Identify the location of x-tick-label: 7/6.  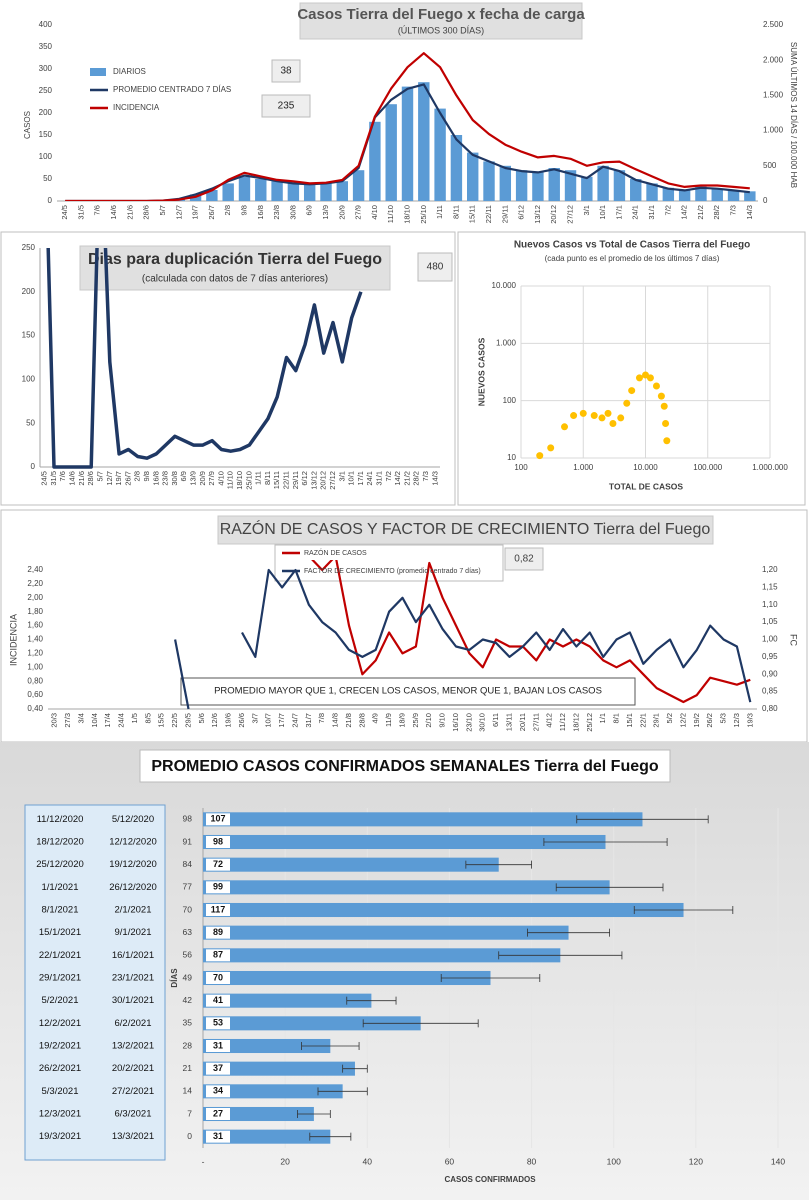
(62, 476).